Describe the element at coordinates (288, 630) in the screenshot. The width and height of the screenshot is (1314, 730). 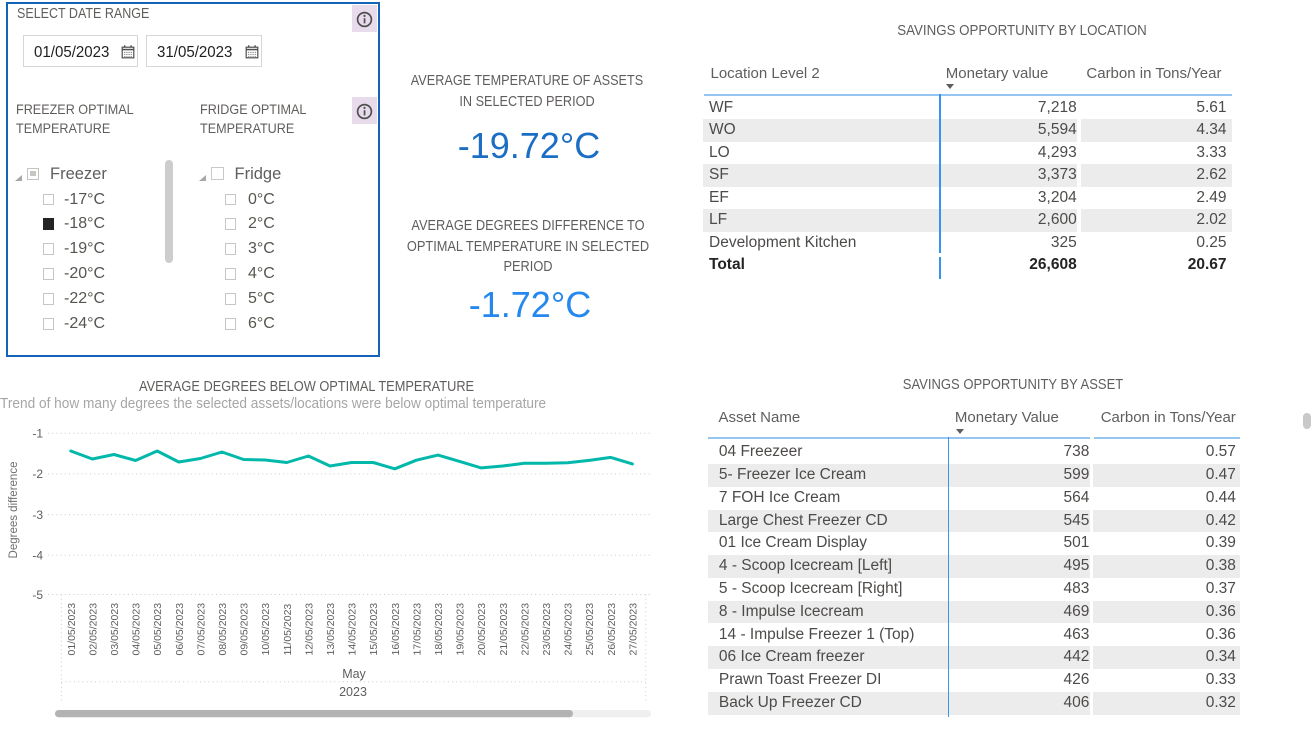
I see `svg-text: 11/05/2023` at that location.